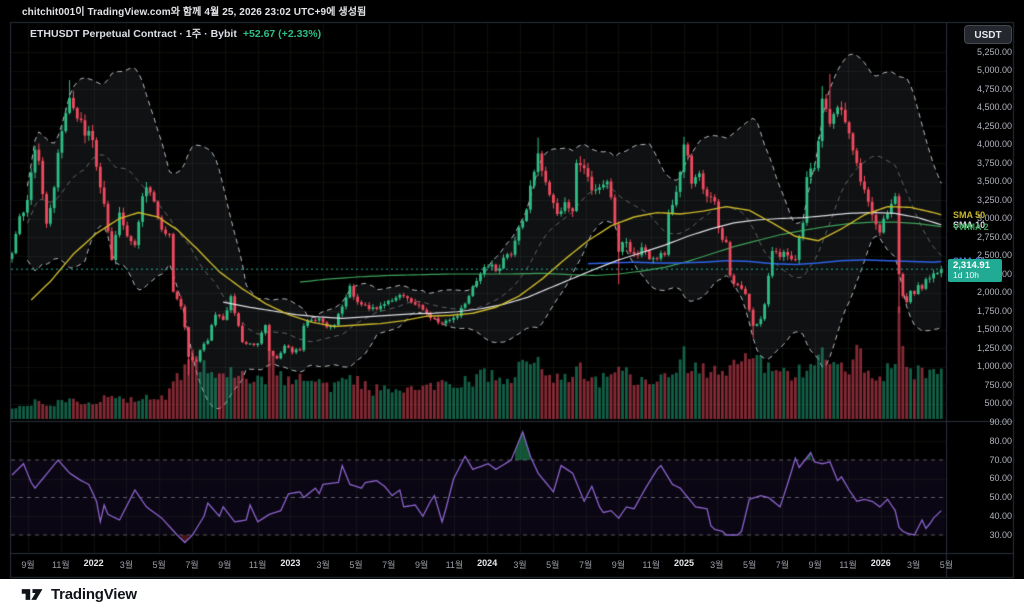 The width and height of the screenshot is (1024, 609). Describe the element at coordinates (969, 214) in the screenshot. I see `ma-label: SMA 50` at that location.